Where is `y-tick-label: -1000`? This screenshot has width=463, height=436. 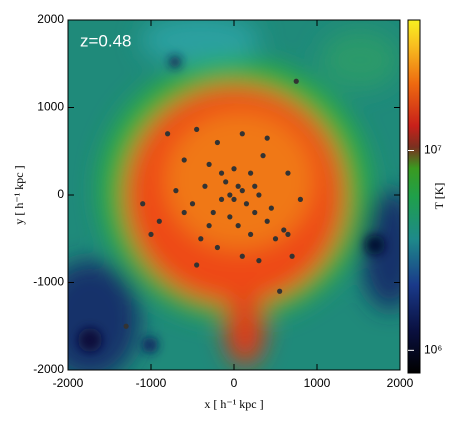 y-tick-label: -1000 is located at coordinates (48, 282).